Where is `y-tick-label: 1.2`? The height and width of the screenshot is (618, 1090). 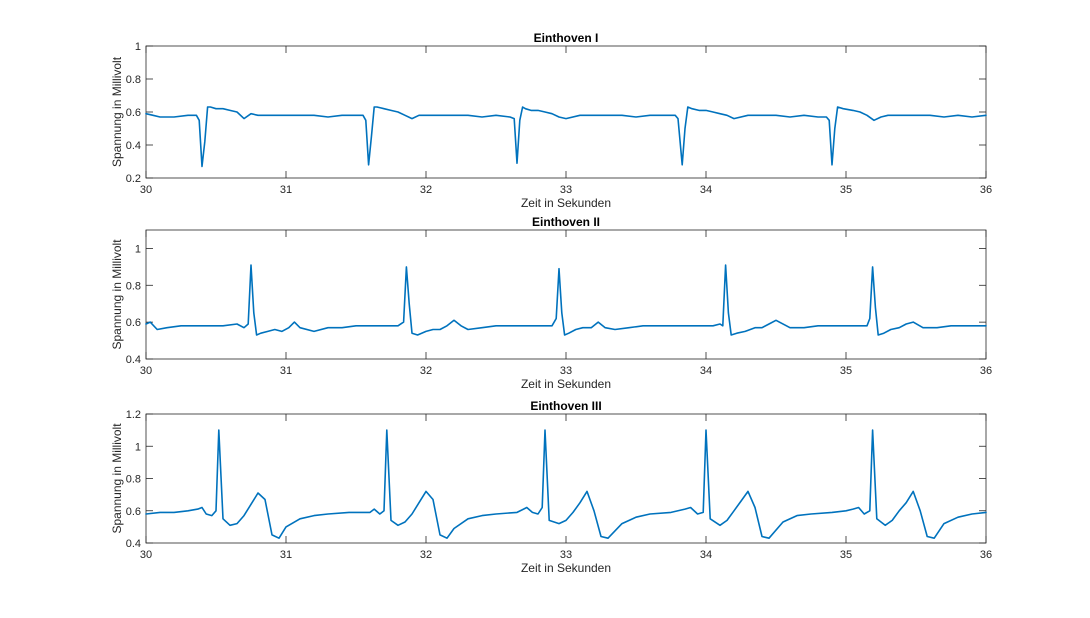 y-tick-label: 1.2 is located at coordinates (133, 415).